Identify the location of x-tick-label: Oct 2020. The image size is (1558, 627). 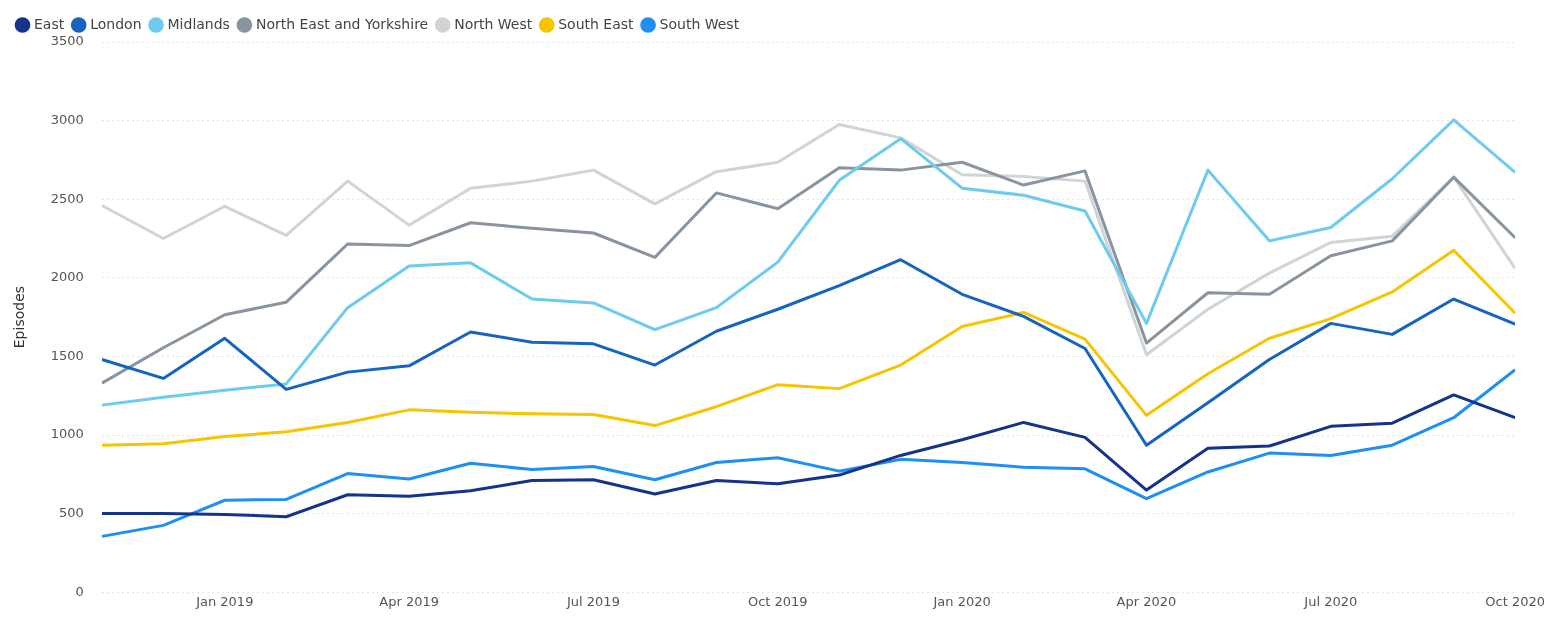
(1515, 602).